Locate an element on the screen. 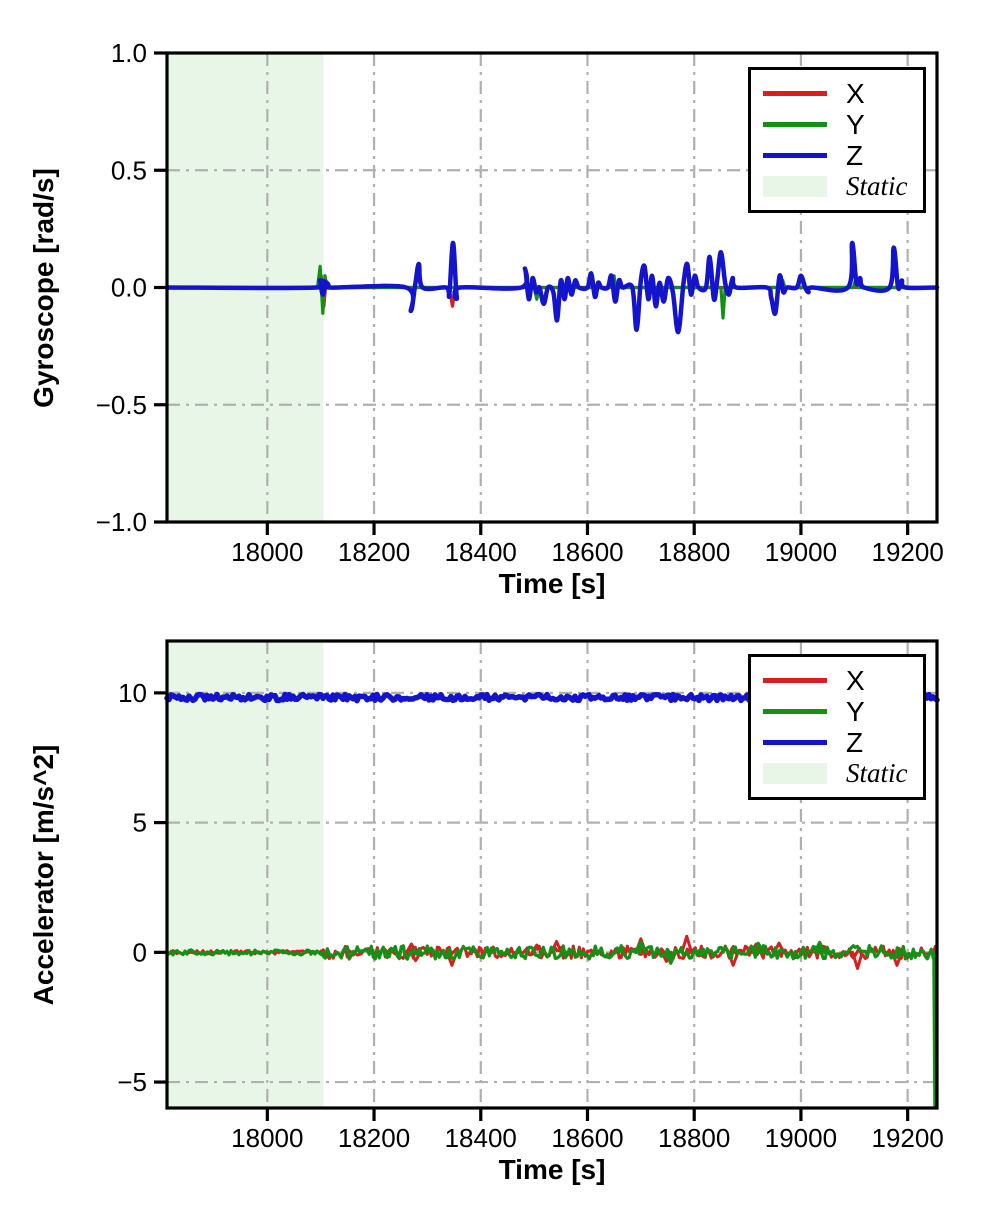  gyroscope-x-axis-label: Time [s] is located at coordinates (552, 583).